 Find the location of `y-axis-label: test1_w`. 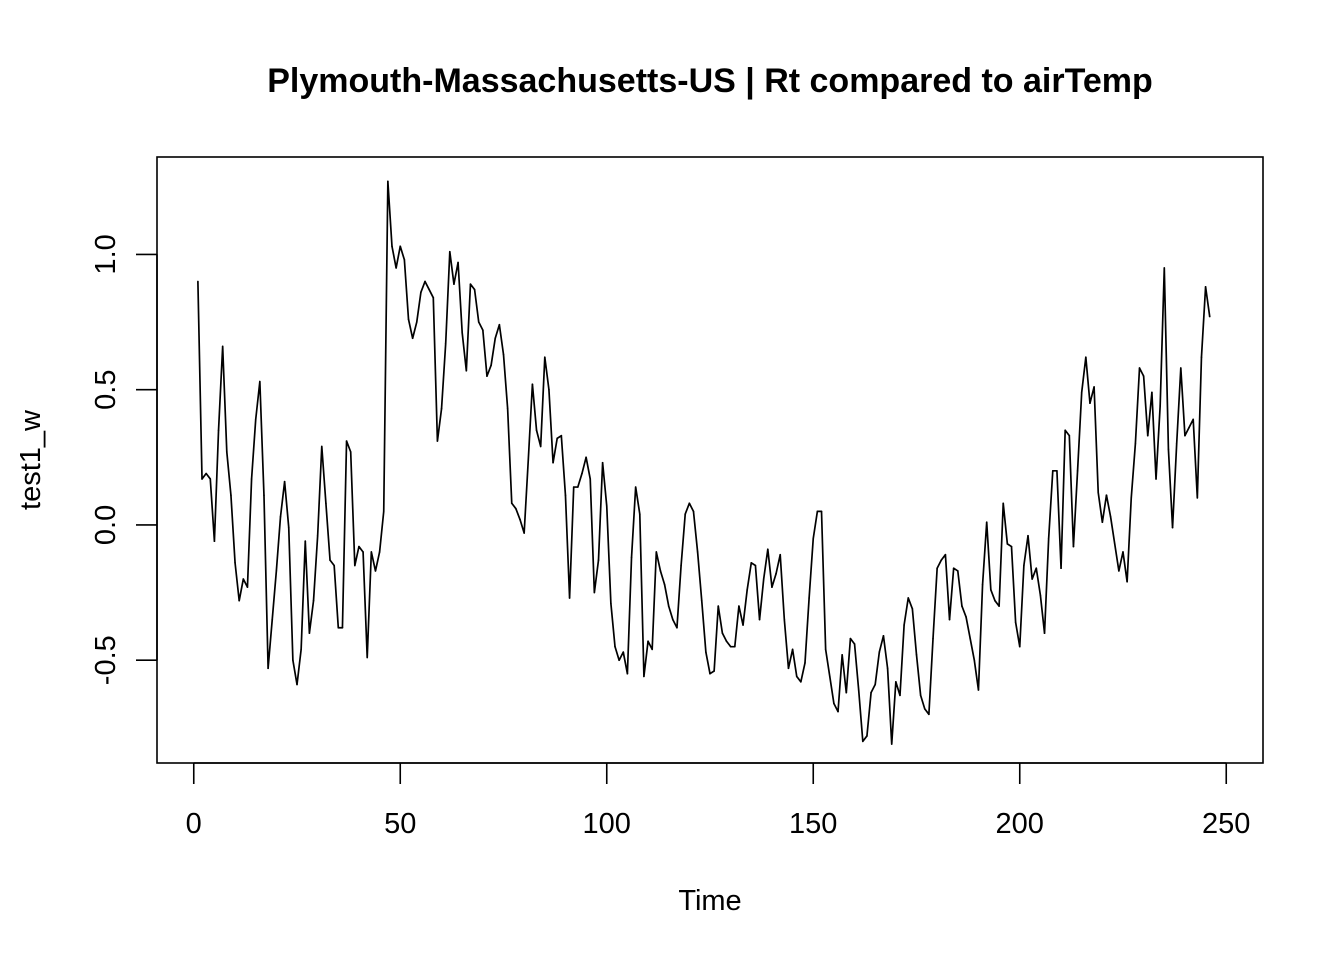

y-axis-label: test1_w is located at coordinates (31, 459).